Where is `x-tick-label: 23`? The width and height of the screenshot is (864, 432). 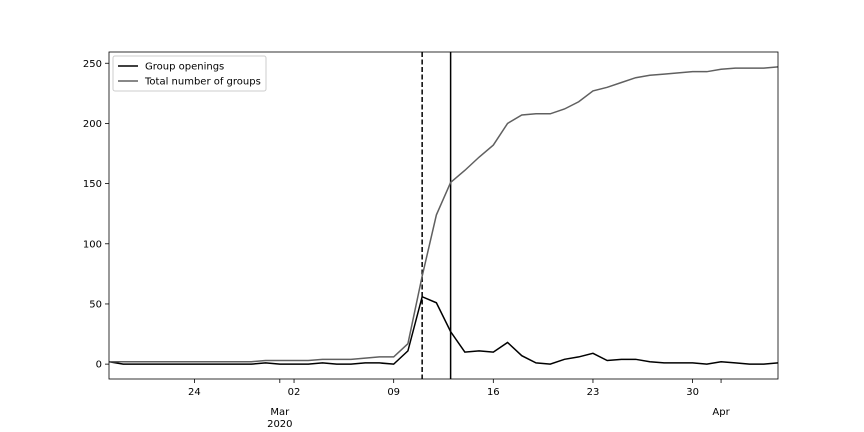 x-tick-label: 23 is located at coordinates (593, 392).